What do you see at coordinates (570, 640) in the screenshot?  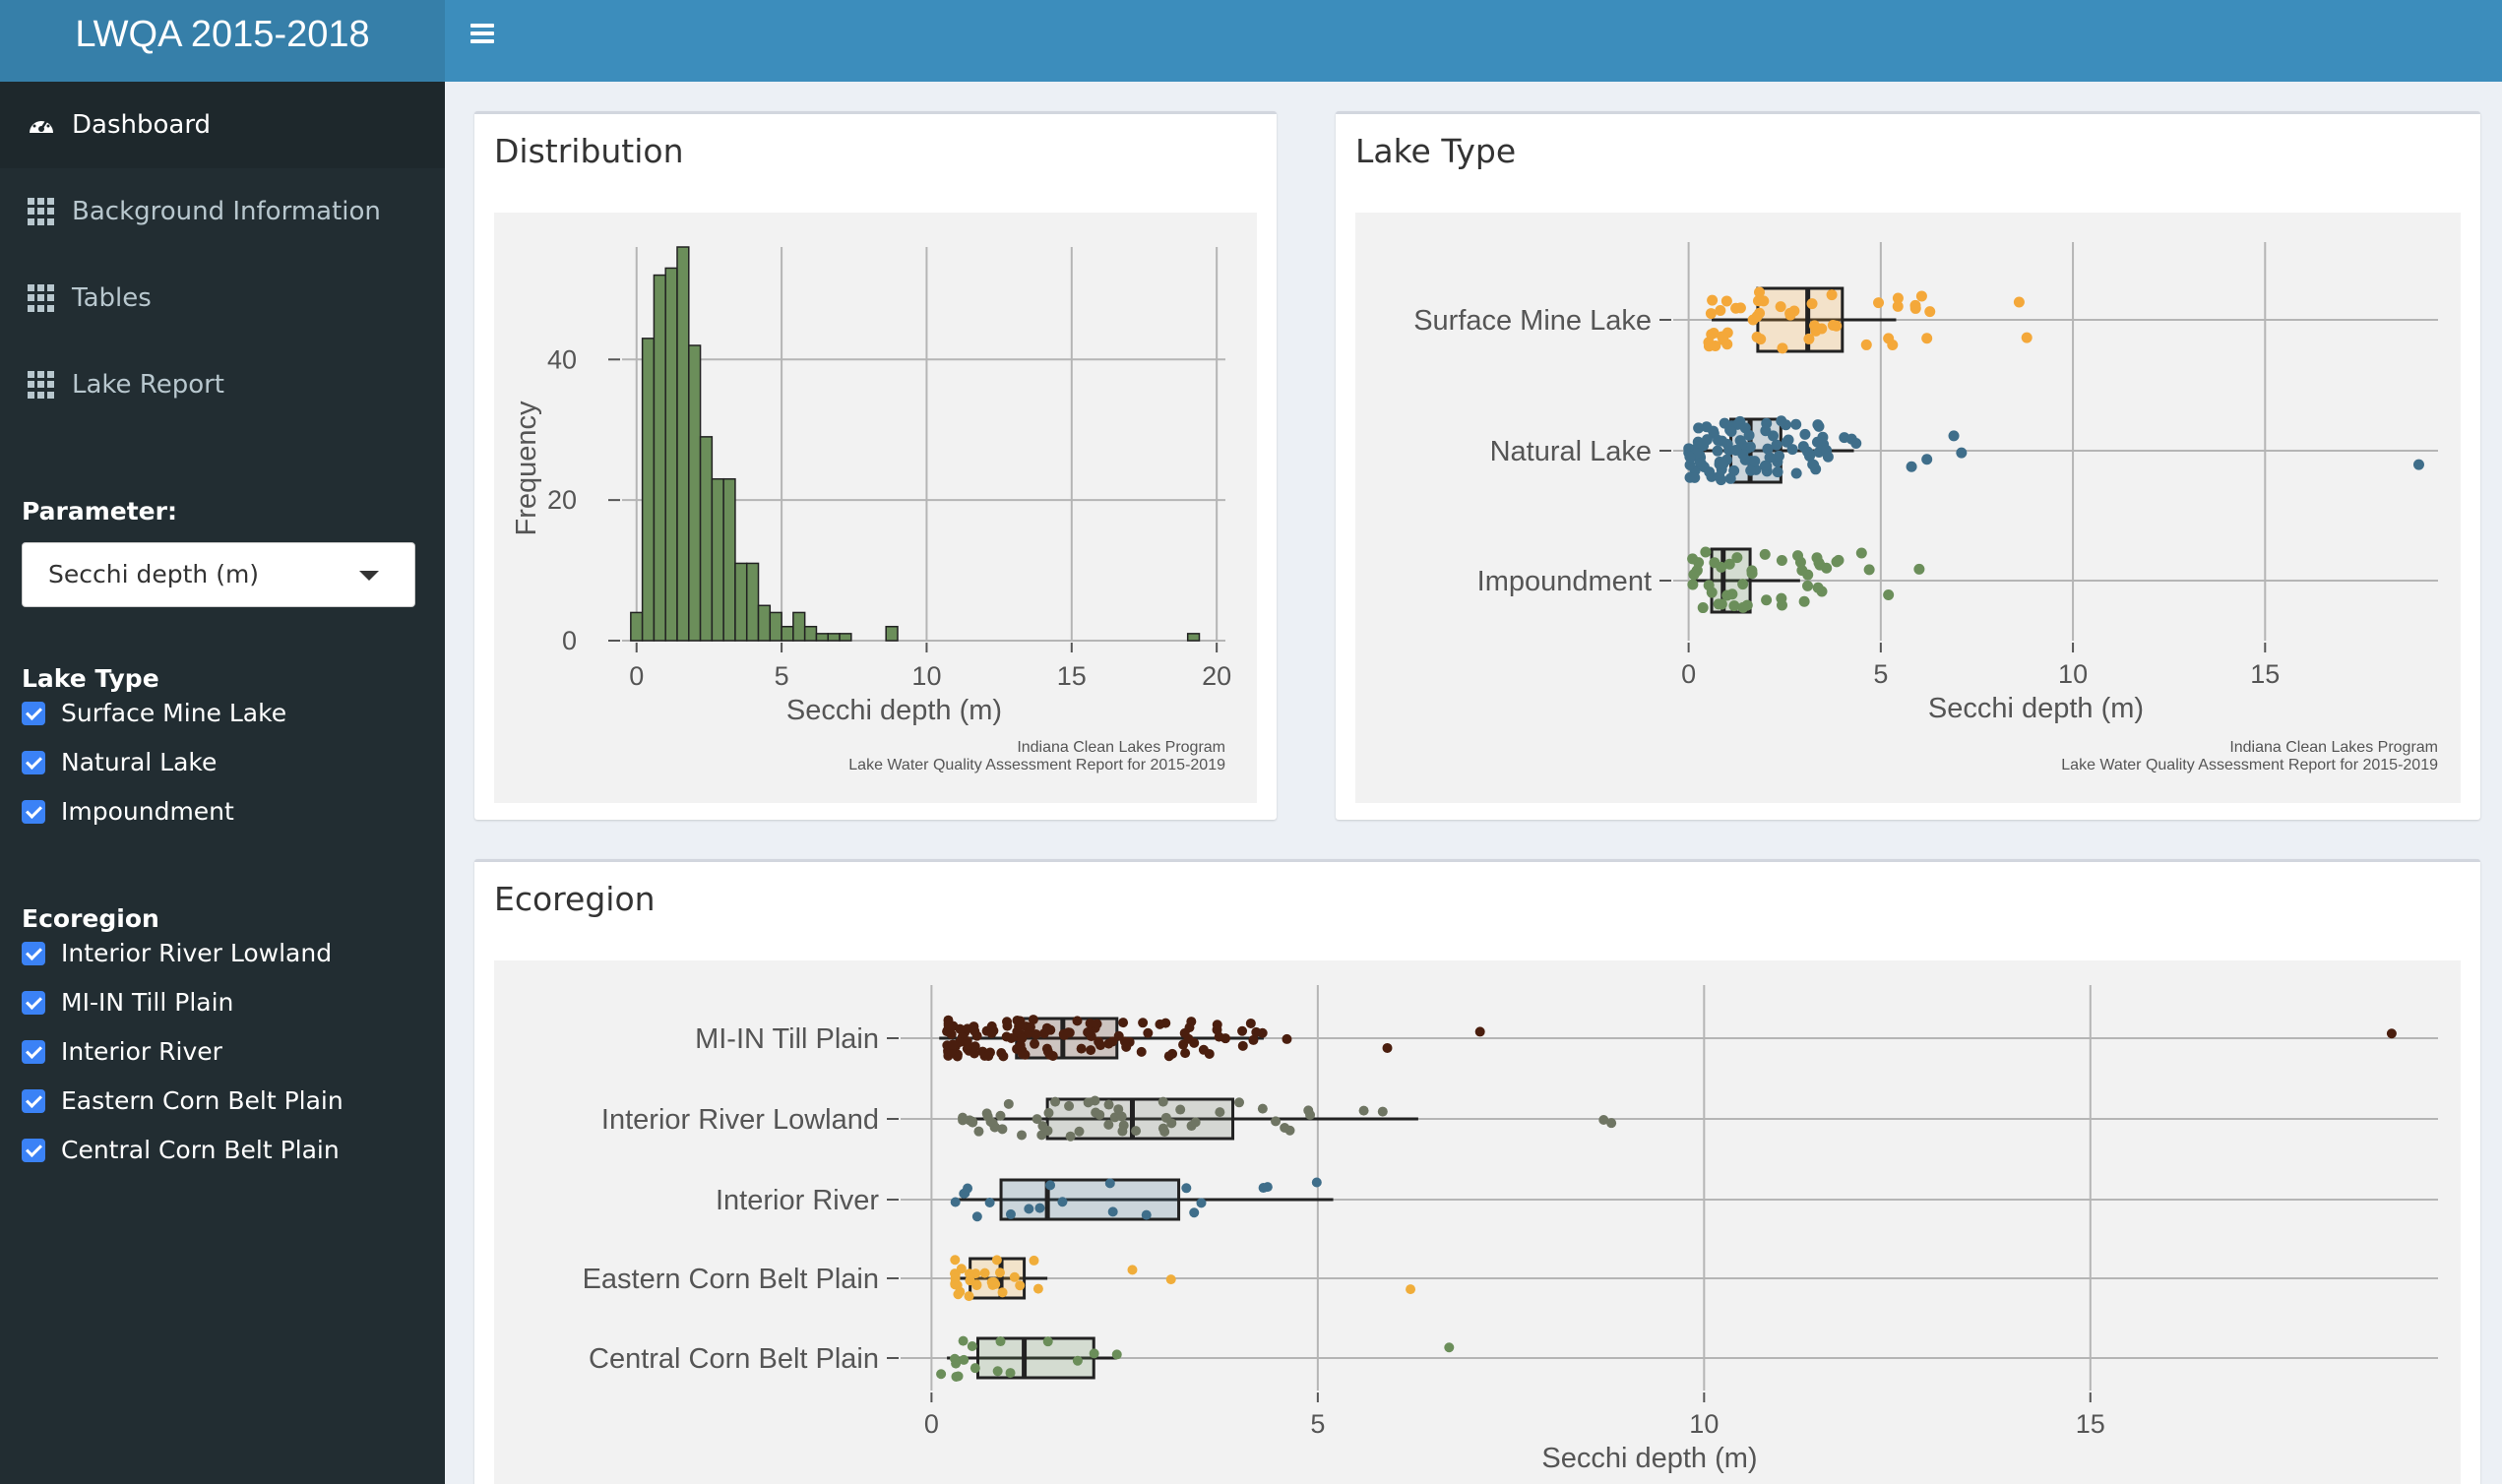 I see `y-tick-label: 0` at bounding box center [570, 640].